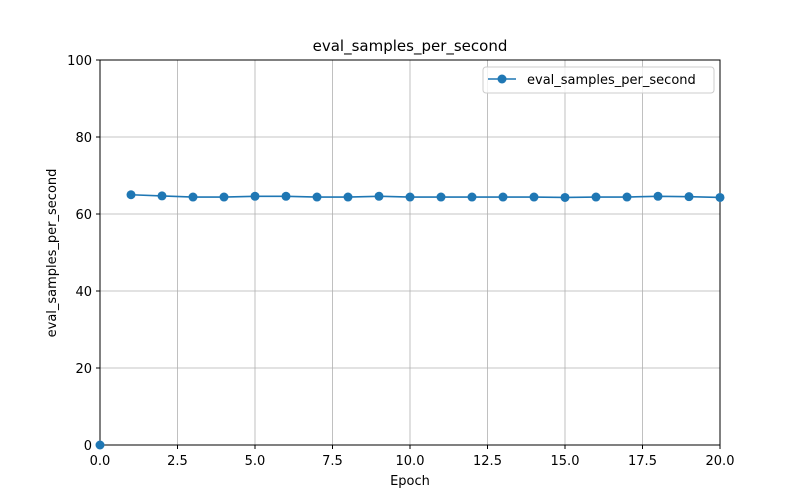 The width and height of the screenshot is (800, 500). What do you see at coordinates (83, 215) in the screenshot?
I see `y-tick-label: 60` at bounding box center [83, 215].